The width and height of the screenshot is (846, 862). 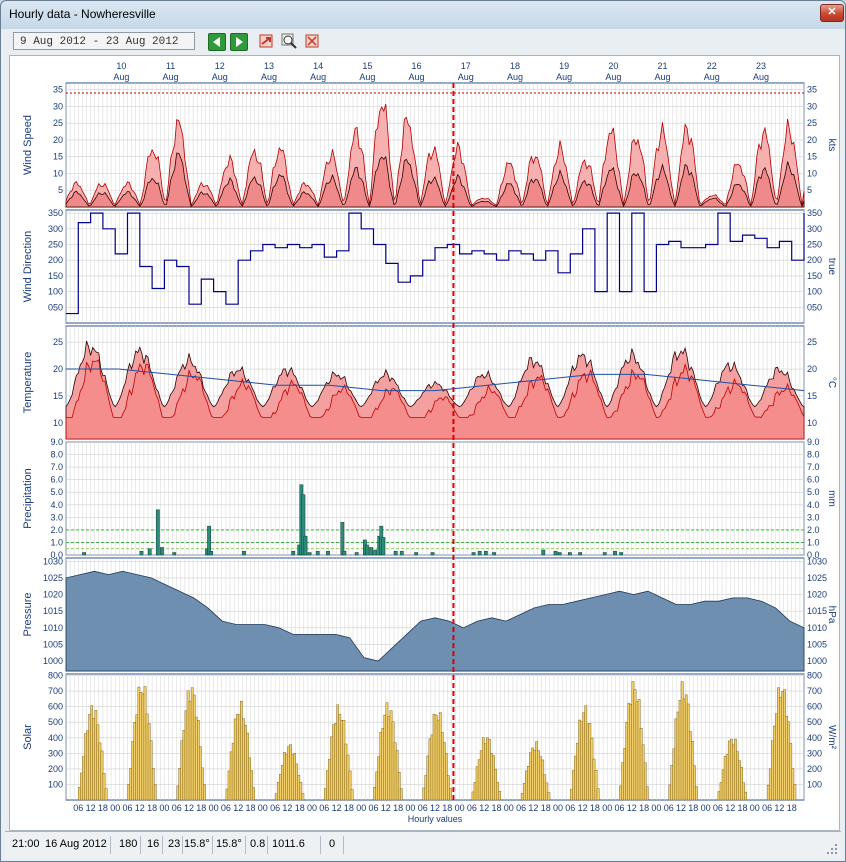 I want to click on y-tick-label-right: 0.0, so click(x=813, y=555).